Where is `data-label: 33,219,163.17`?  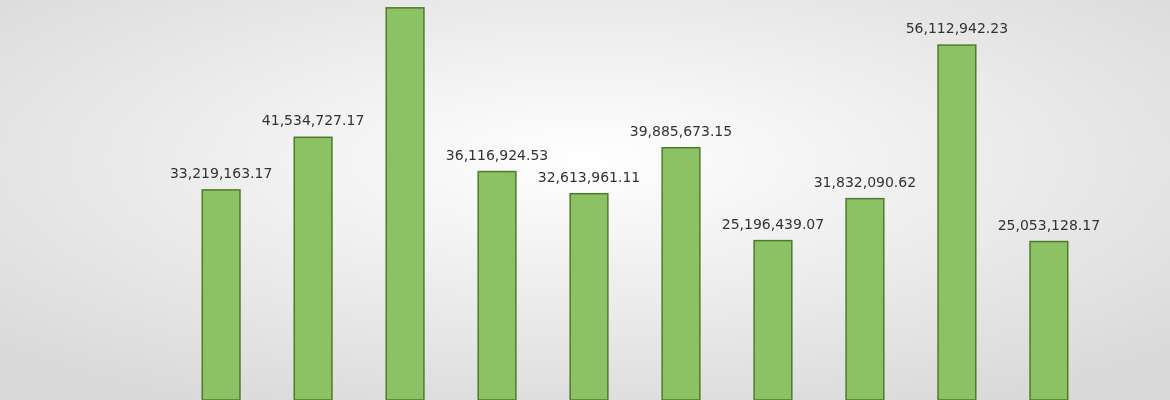 data-label: 33,219,163.17 is located at coordinates (221, 172).